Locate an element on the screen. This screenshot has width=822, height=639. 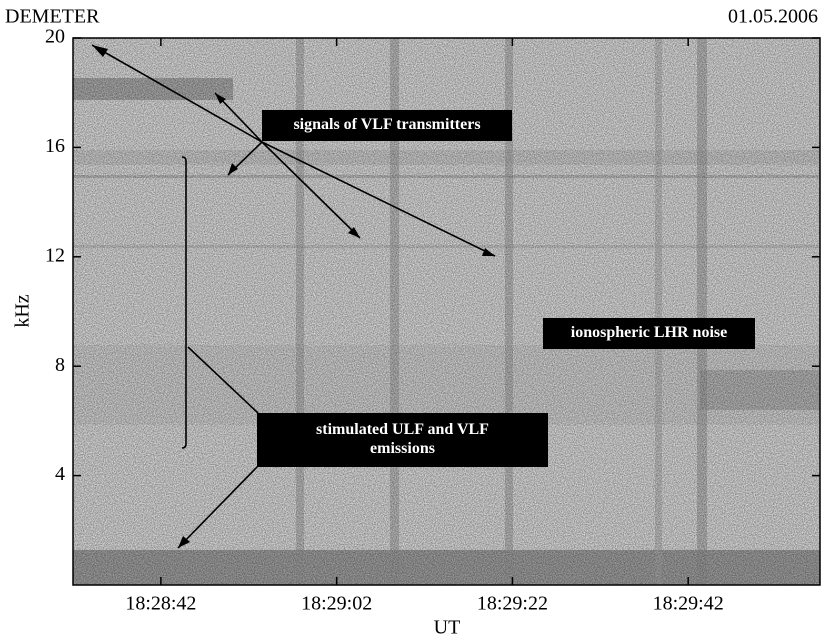
y-tick-label: 20 is located at coordinates (55, 37).